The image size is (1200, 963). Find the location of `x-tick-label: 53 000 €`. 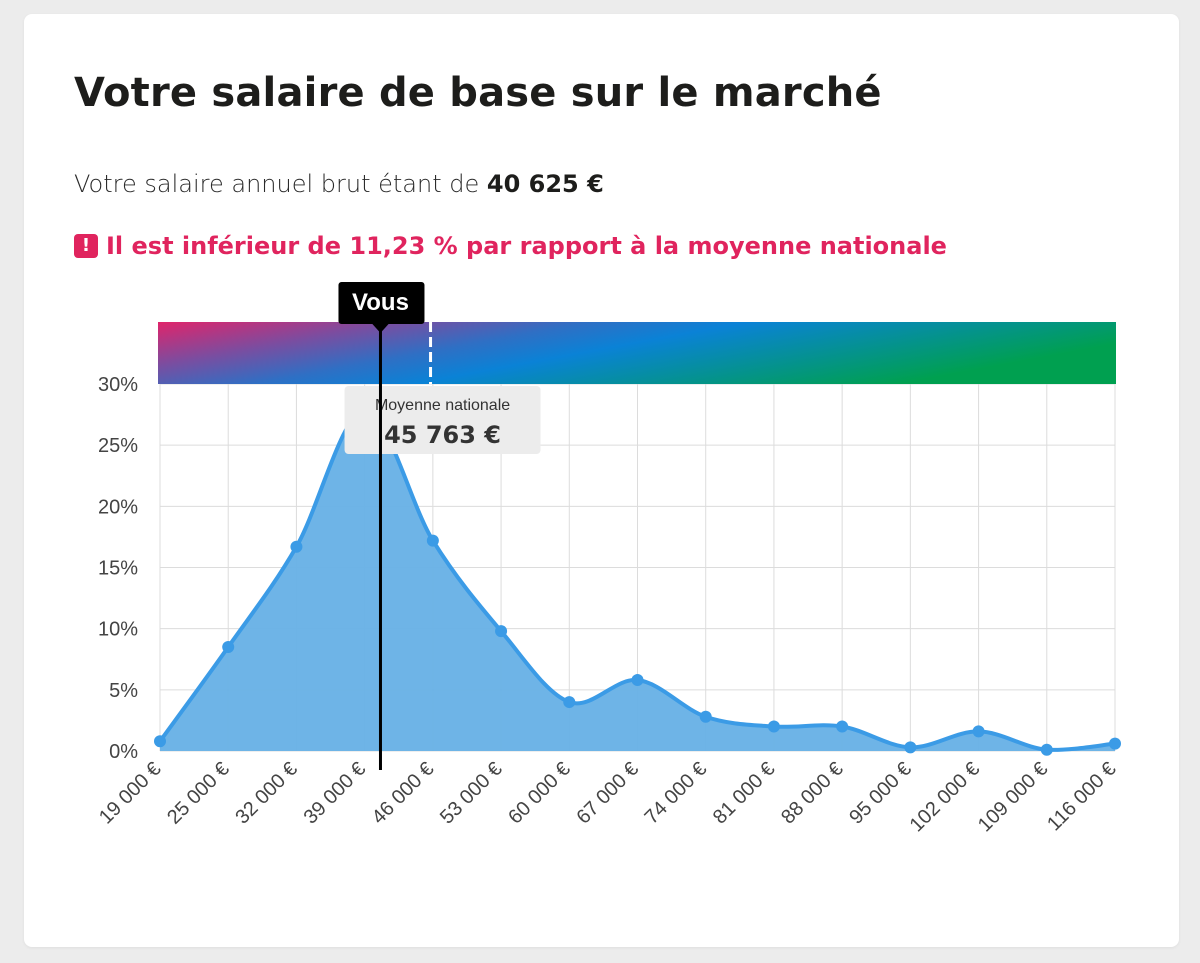

x-tick-label: 53 000 € is located at coordinates (471, 793).